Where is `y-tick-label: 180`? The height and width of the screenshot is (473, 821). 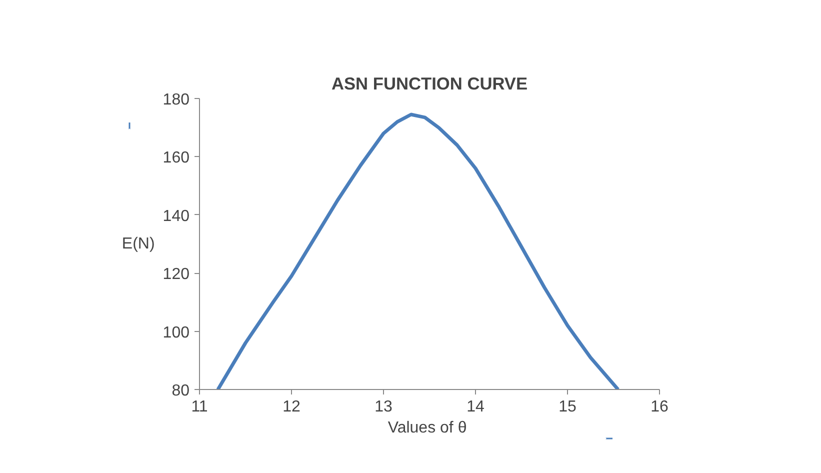 y-tick-label: 180 is located at coordinates (176, 100).